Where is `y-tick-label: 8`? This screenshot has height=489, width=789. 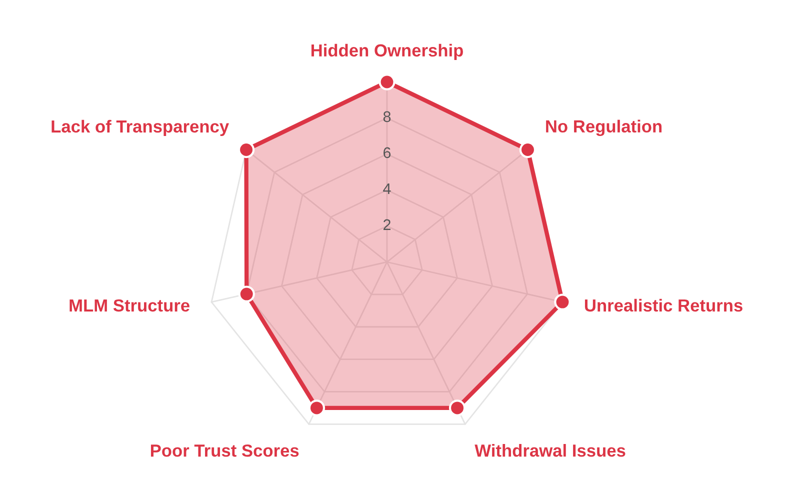
y-tick-label: 8 is located at coordinates (387, 116).